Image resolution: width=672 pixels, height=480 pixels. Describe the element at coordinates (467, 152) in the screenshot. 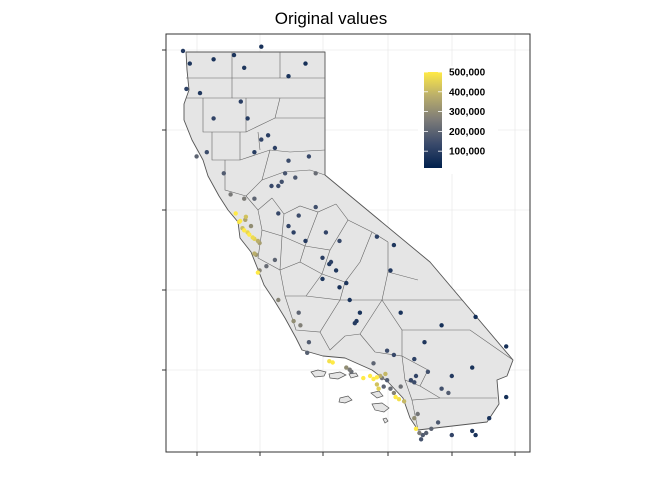

I see `legend-tick-label: 100,000` at that location.